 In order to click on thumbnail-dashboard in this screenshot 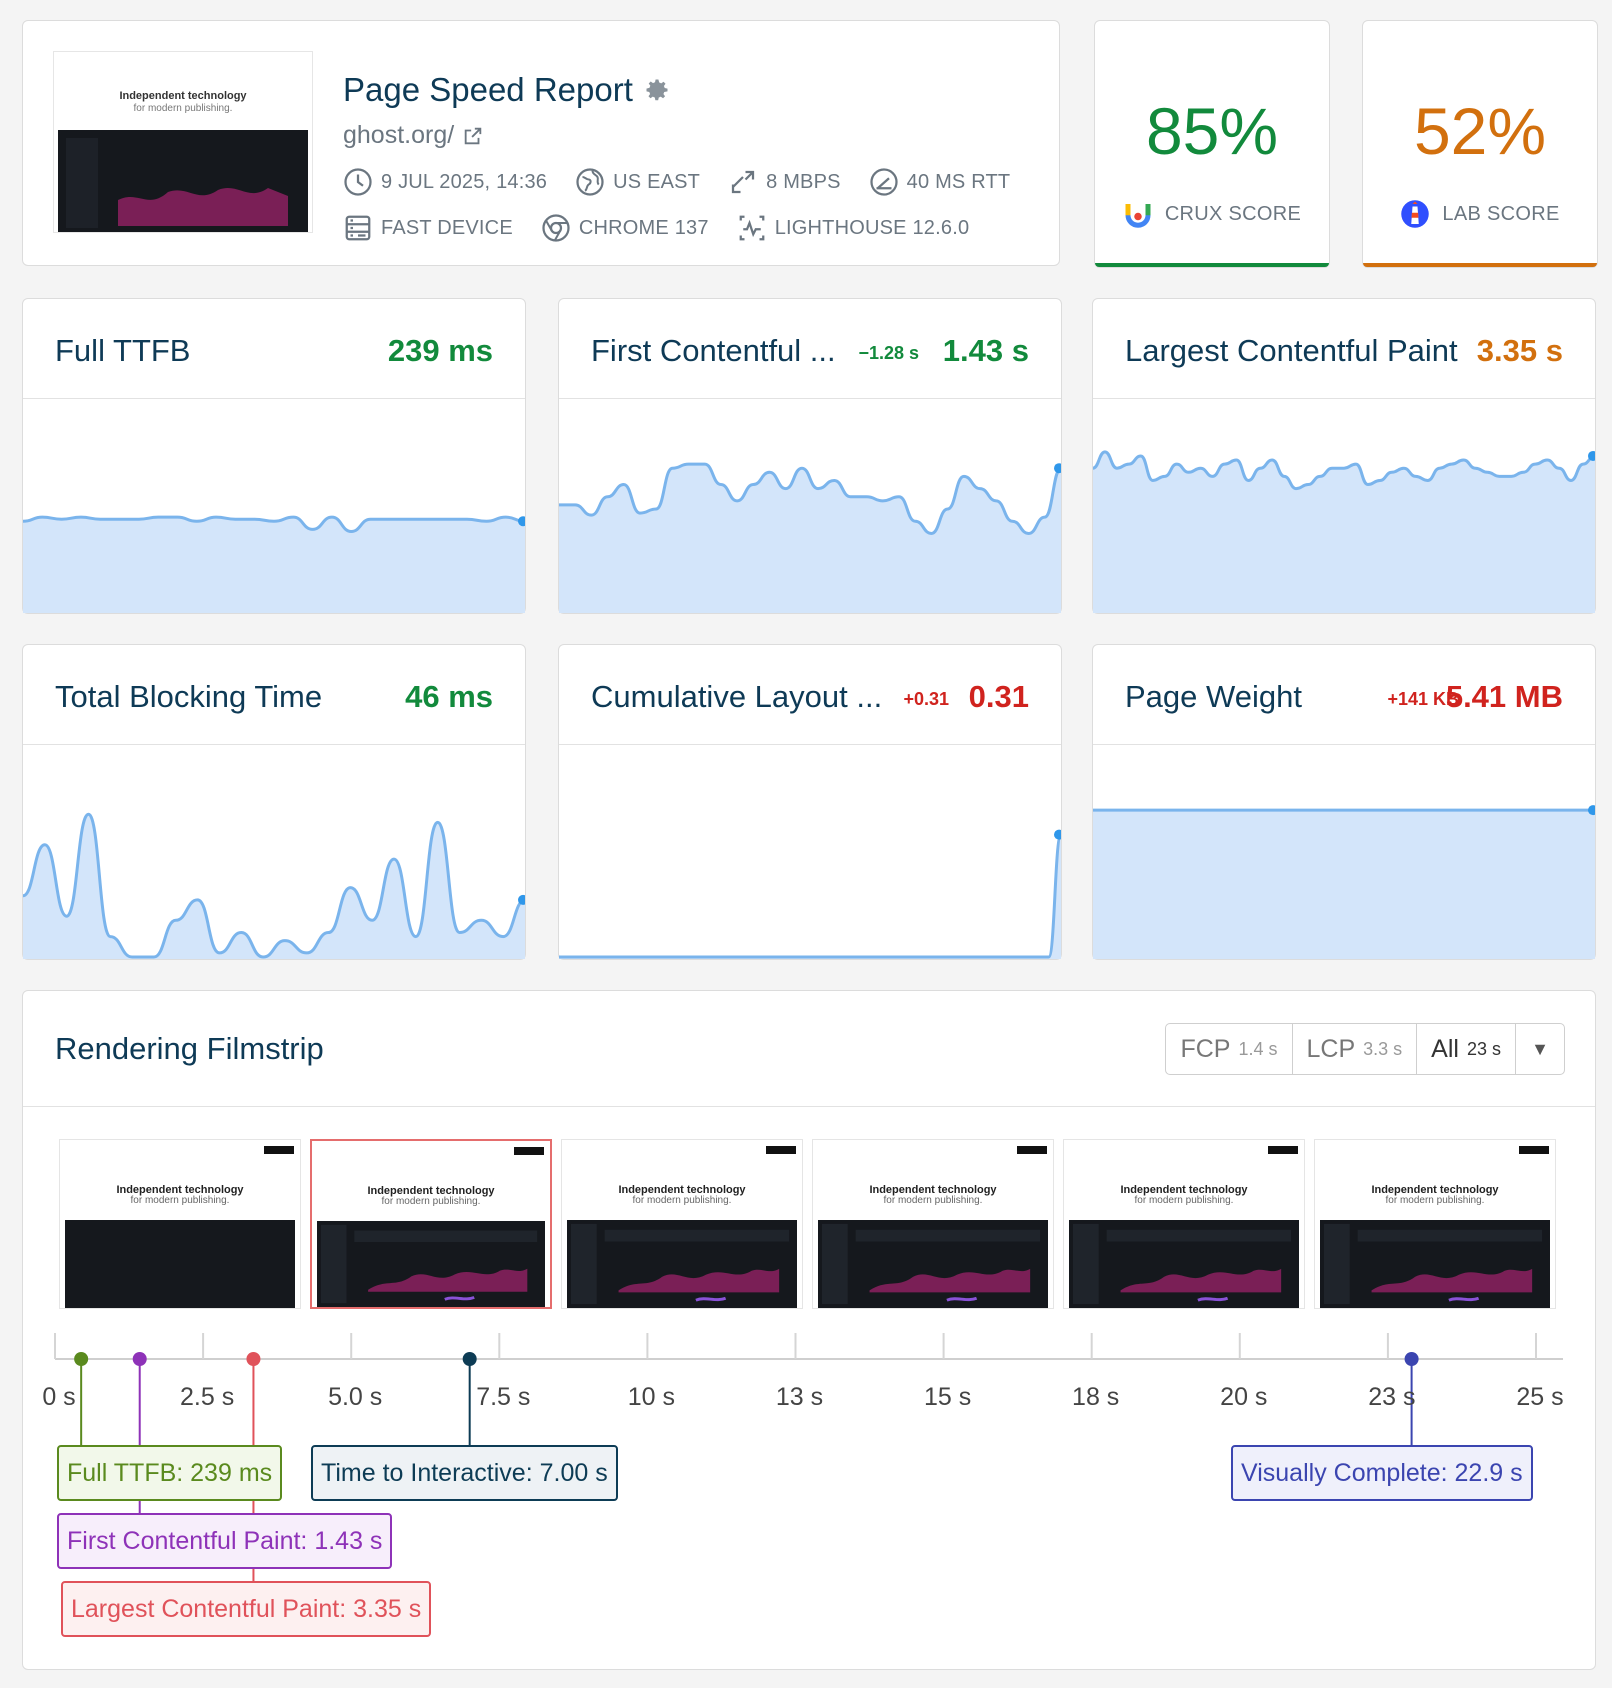, I will do `click(183, 181)`.